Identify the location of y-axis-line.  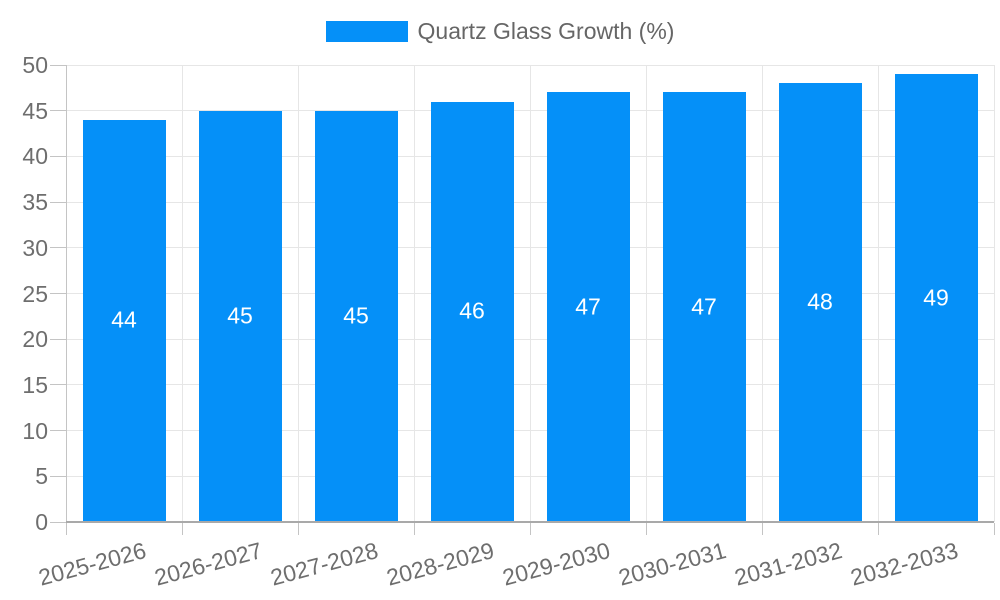
(66, 293).